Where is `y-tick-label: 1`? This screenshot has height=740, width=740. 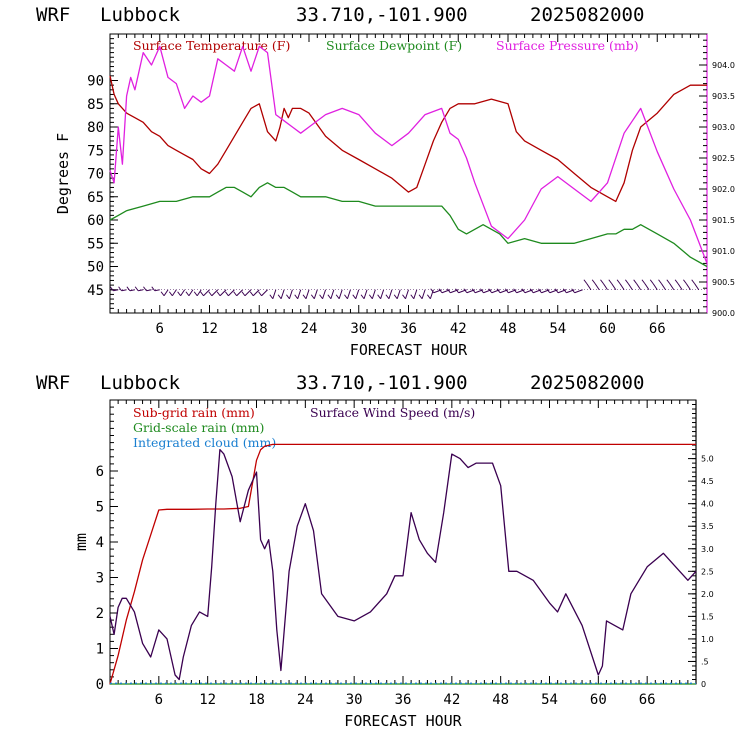 y-tick-label: 1 is located at coordinates (100, 650).